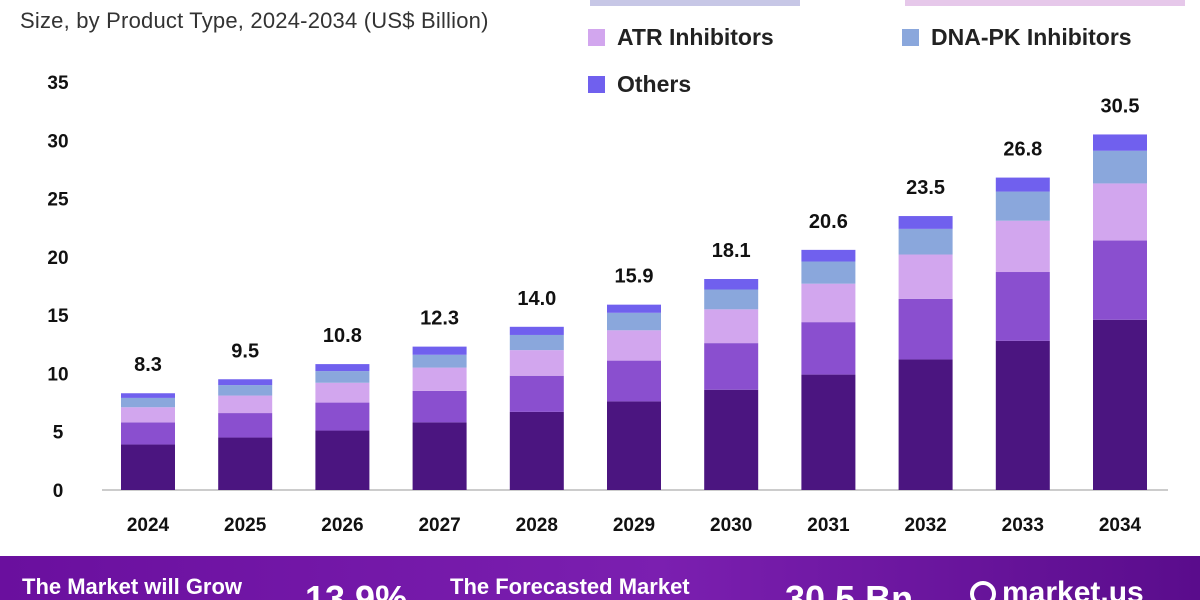  I want to click on bar-total-label: 18.1, so click(731, 251).